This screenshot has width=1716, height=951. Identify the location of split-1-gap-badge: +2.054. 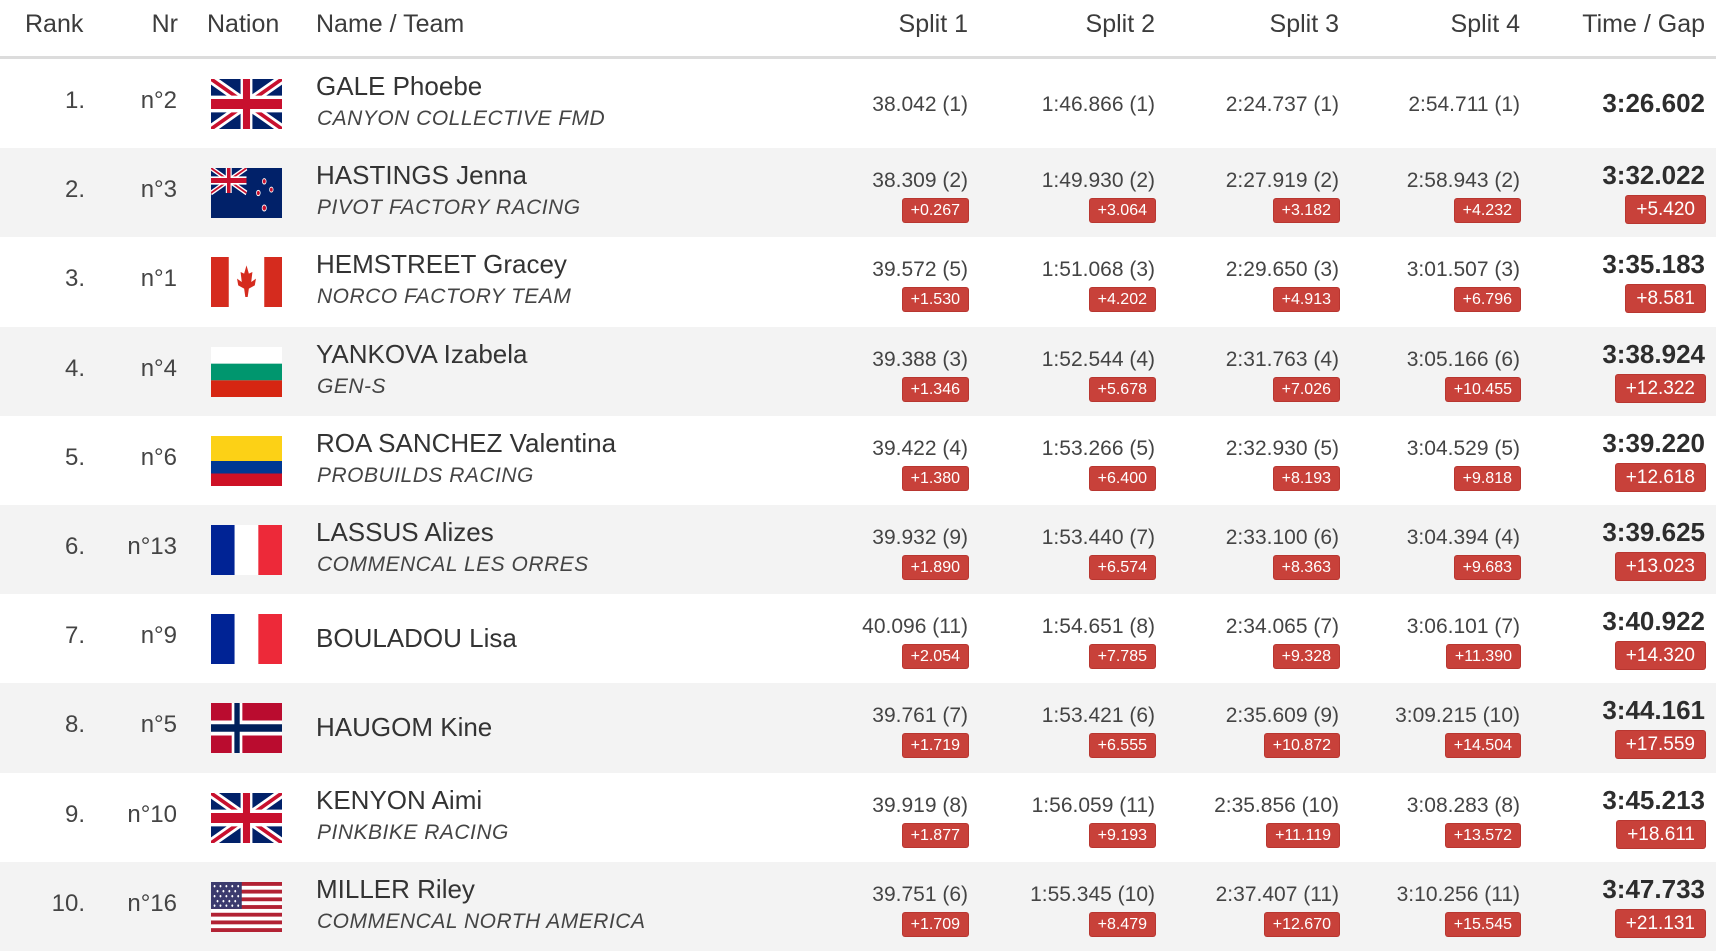
(935, 657).